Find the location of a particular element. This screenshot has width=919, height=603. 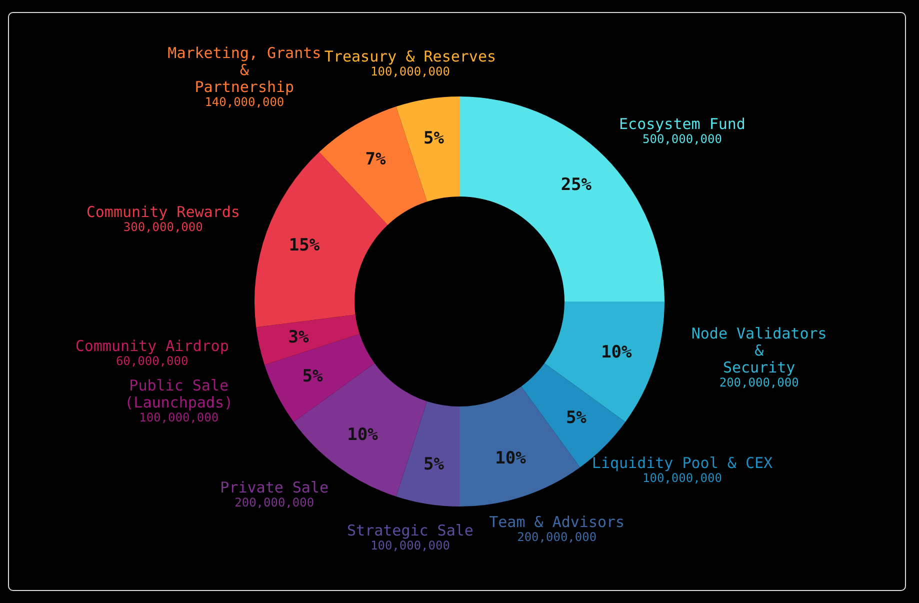

category-label: Team & Advisors 200,000,000 is located at coordinates (557, 528).